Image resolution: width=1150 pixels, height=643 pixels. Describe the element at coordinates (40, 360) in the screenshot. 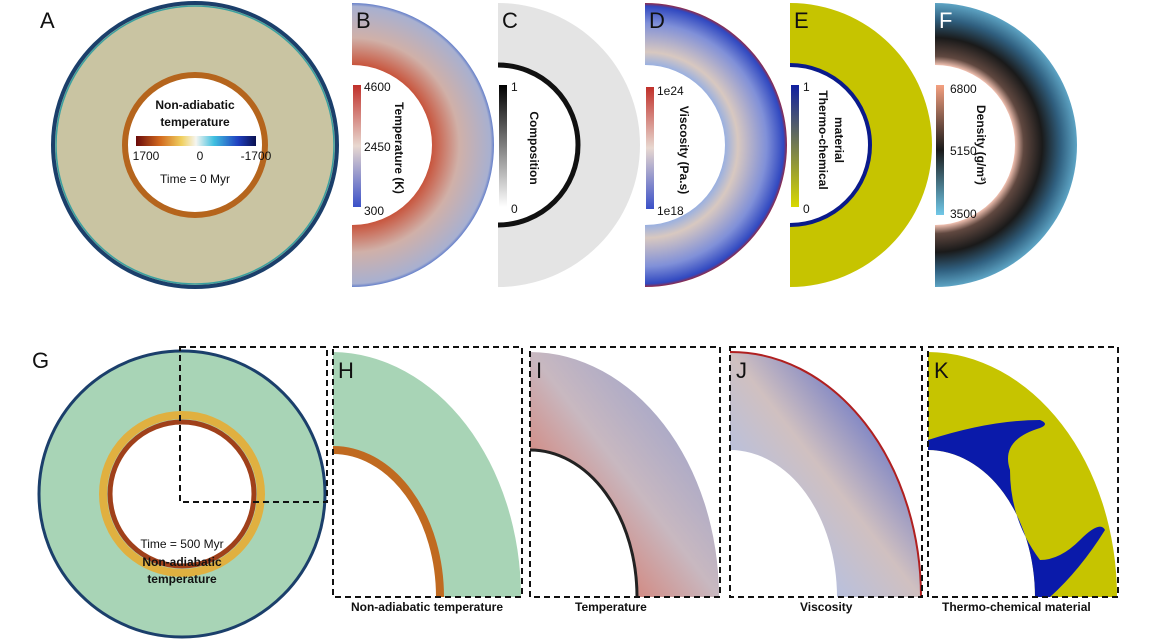

I see `panel-letter: G` at that location.